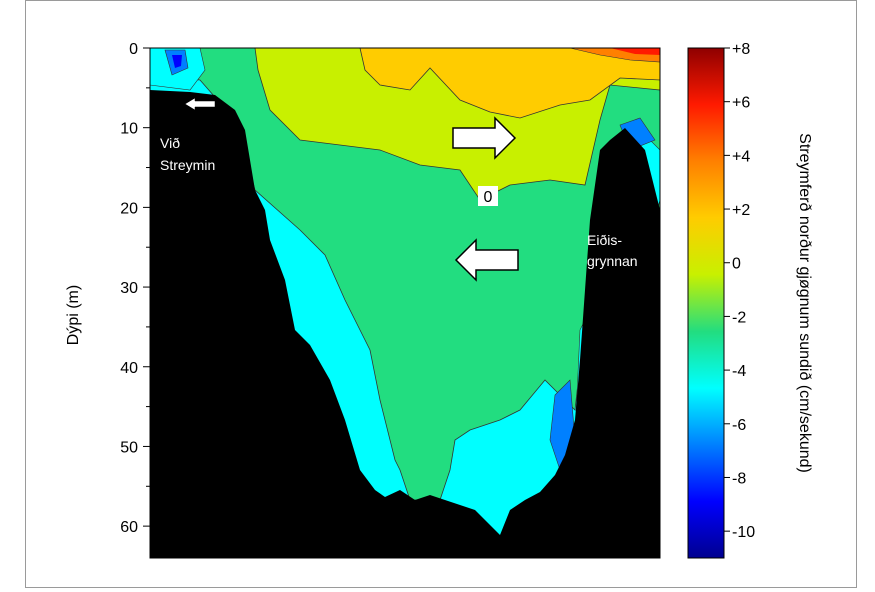 The height and width of the screenshot is (592, 875). I want to click on colorbar-tick-label: -6, so click(739, 425).